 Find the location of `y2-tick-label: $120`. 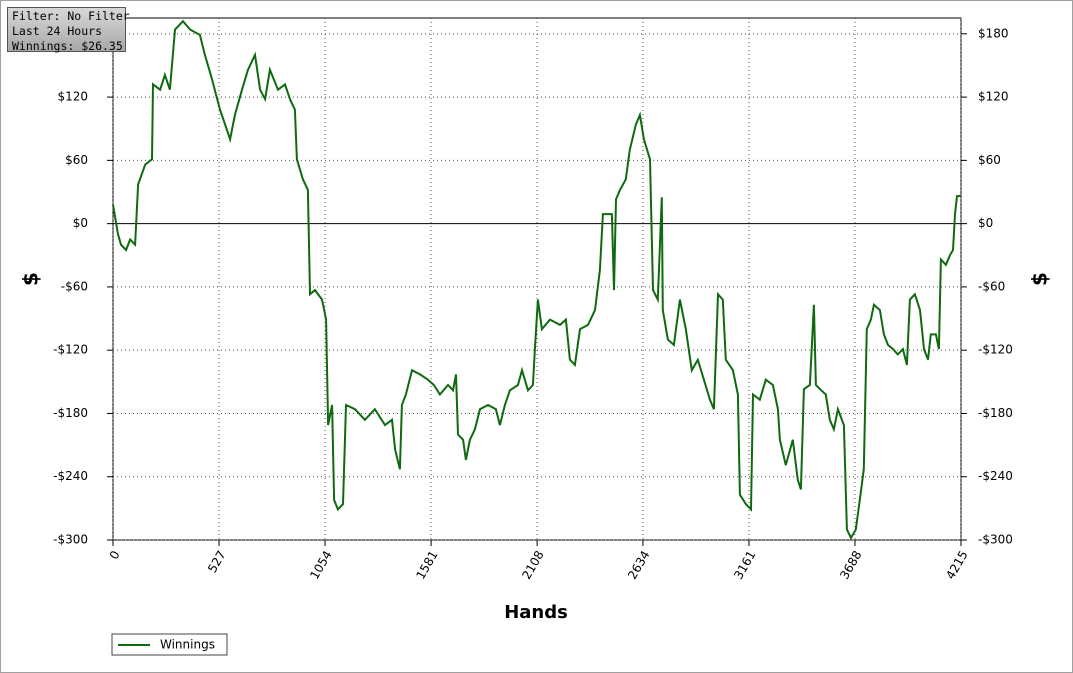

y2-tick-label: $120 is located at coordinates (993, 97).